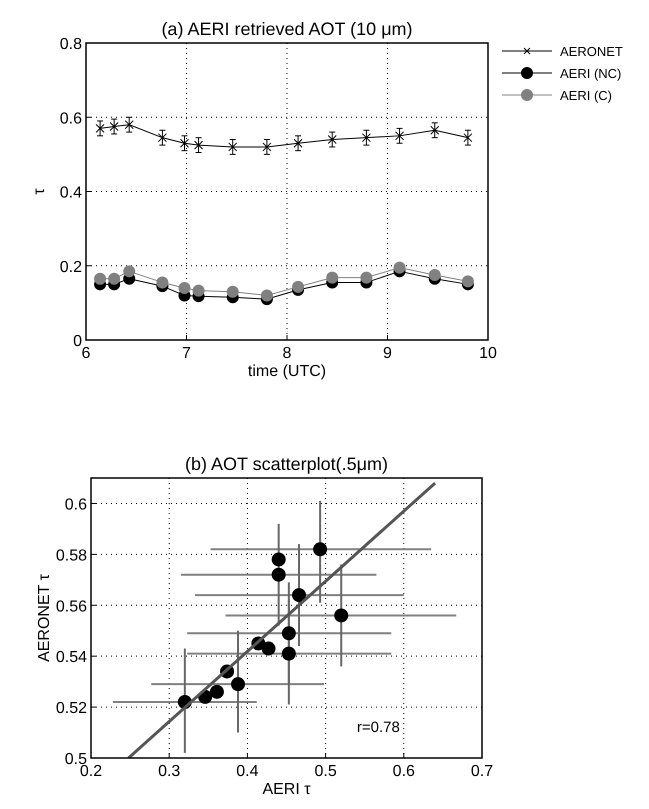 This screenshot has height=809, width=649. What do you see at coordinates (247, 771) in the screenshot?
I see `x-tick-label: 0.4` at bounding box center [247, 771].